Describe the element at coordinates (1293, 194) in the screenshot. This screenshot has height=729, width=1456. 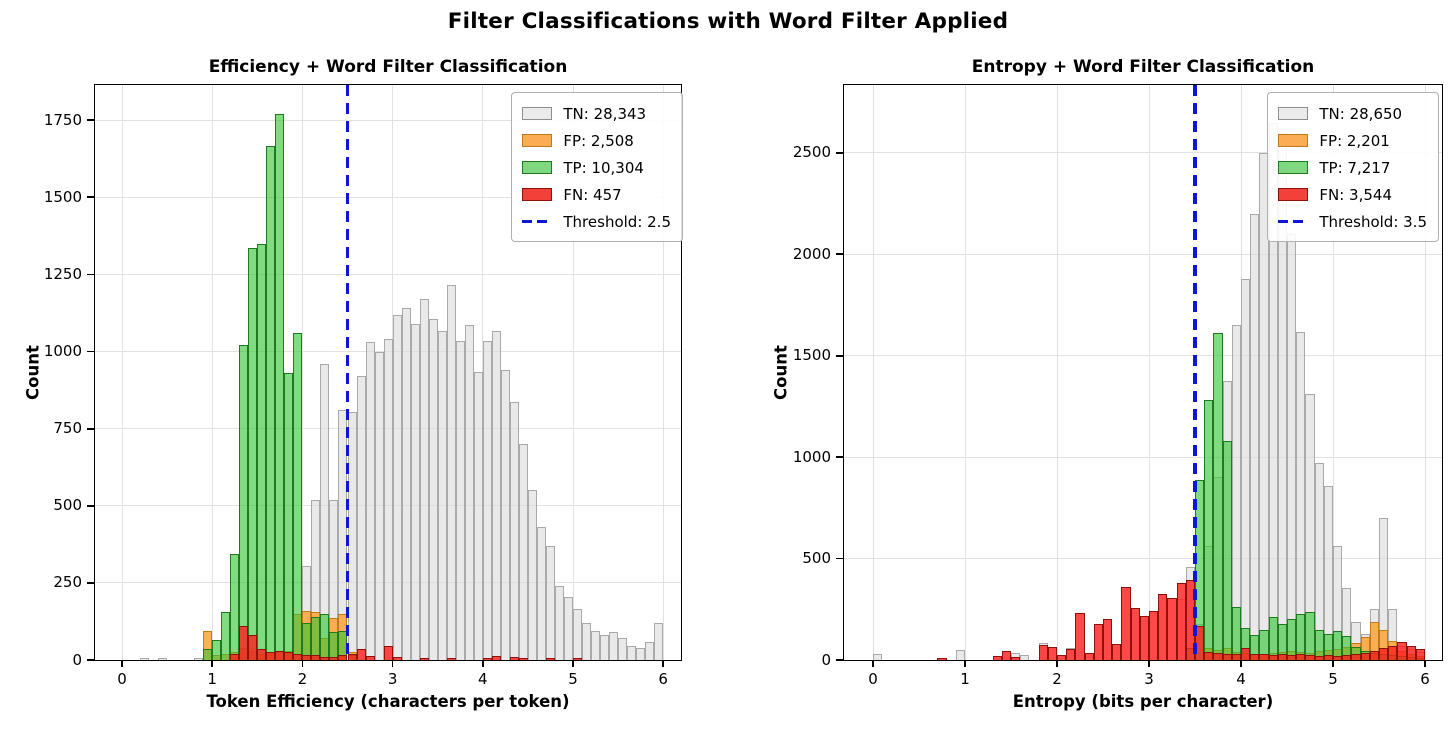
I see `legend-swatch-fn-icon` at that location.